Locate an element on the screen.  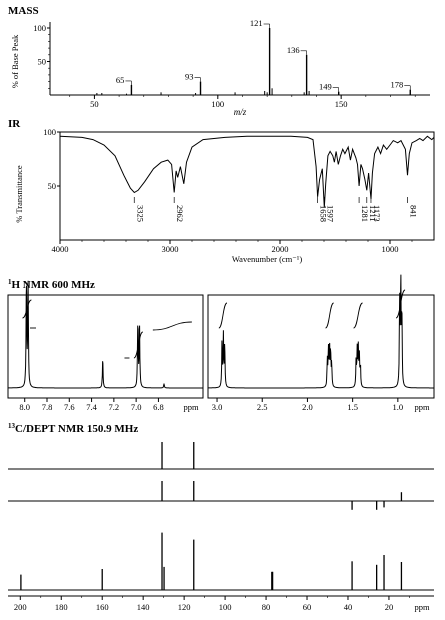
ir-annotation-label: 1658 is located at coordinates (324, 213).